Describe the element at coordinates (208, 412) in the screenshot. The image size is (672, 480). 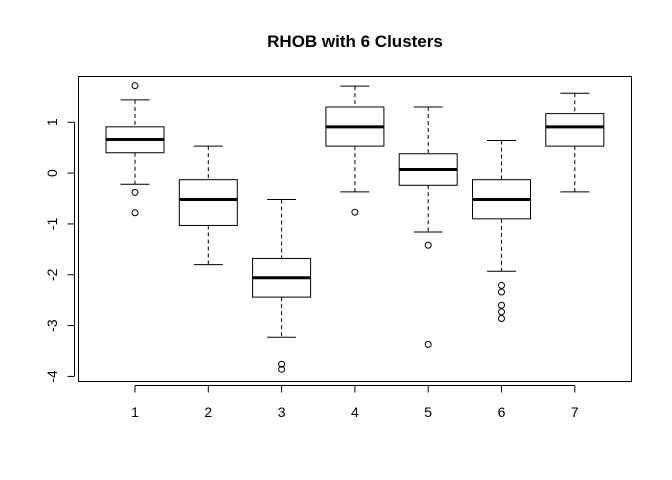
I see `x-tick-label: 2` at that location.